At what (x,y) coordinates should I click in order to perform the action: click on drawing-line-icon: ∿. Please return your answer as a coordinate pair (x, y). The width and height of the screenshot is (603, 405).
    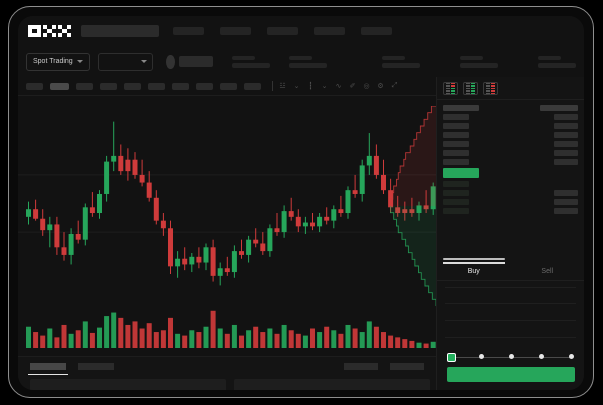
    Looking at the image, I should click on (338, 86).